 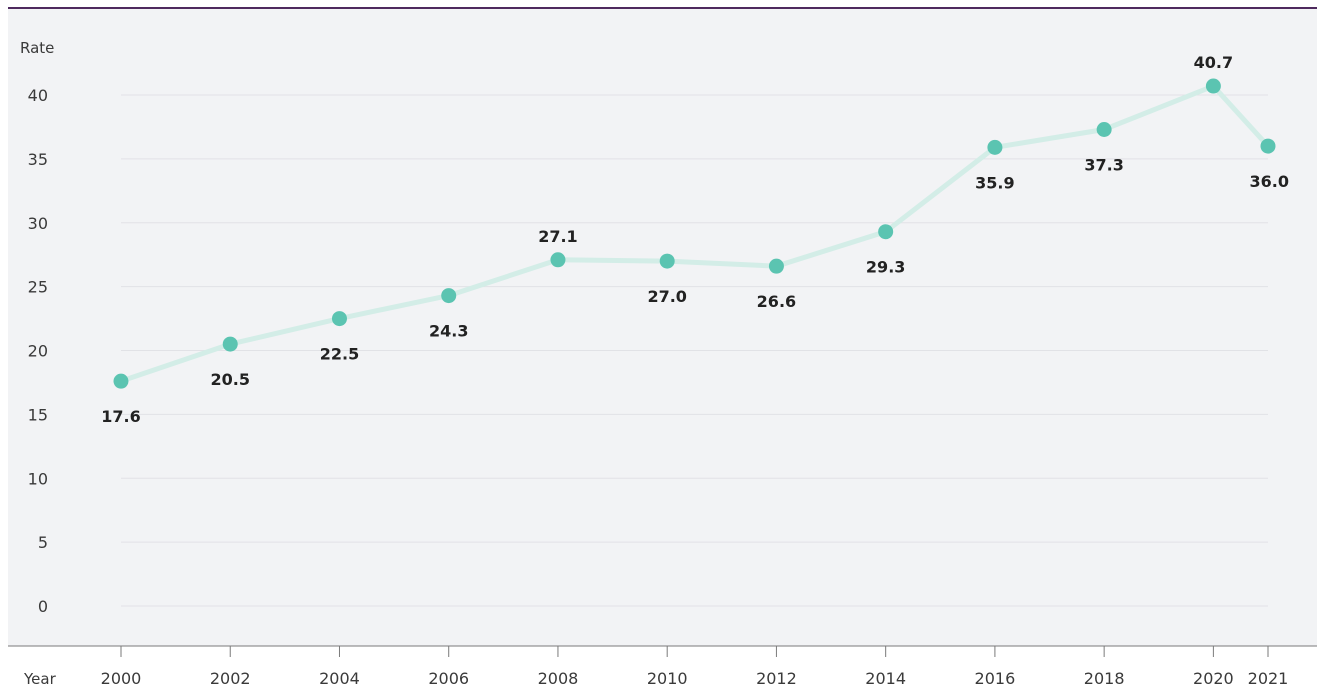 I want to click on data-label: 20.5, so click(x=229, y=379).